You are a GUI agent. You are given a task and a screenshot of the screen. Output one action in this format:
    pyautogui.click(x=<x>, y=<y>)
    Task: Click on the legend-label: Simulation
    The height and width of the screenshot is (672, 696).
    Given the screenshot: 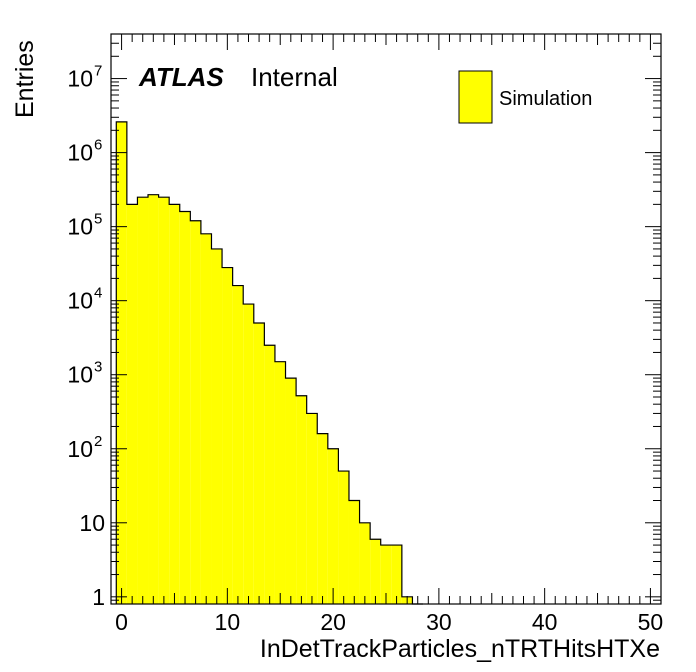 What is the action you would take?
    pyautogui.click(x=545, y=99)
    